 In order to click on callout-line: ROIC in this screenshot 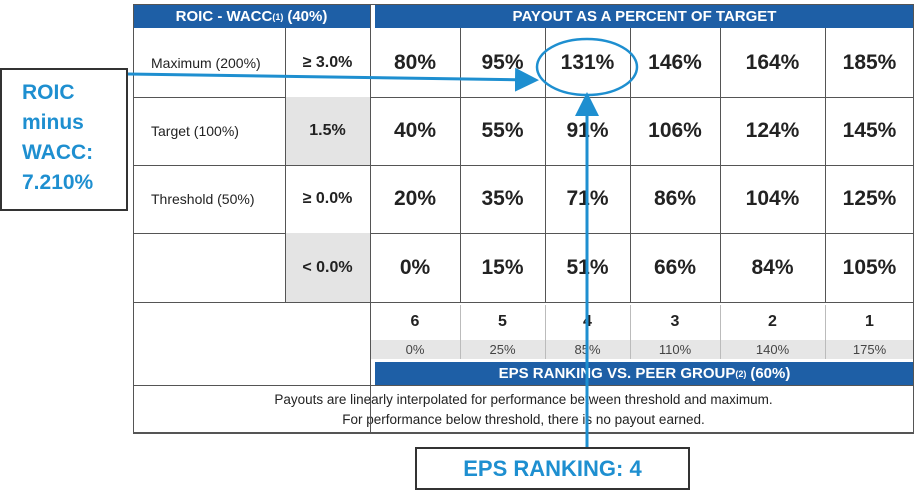, I will do `click(48, 92)`.